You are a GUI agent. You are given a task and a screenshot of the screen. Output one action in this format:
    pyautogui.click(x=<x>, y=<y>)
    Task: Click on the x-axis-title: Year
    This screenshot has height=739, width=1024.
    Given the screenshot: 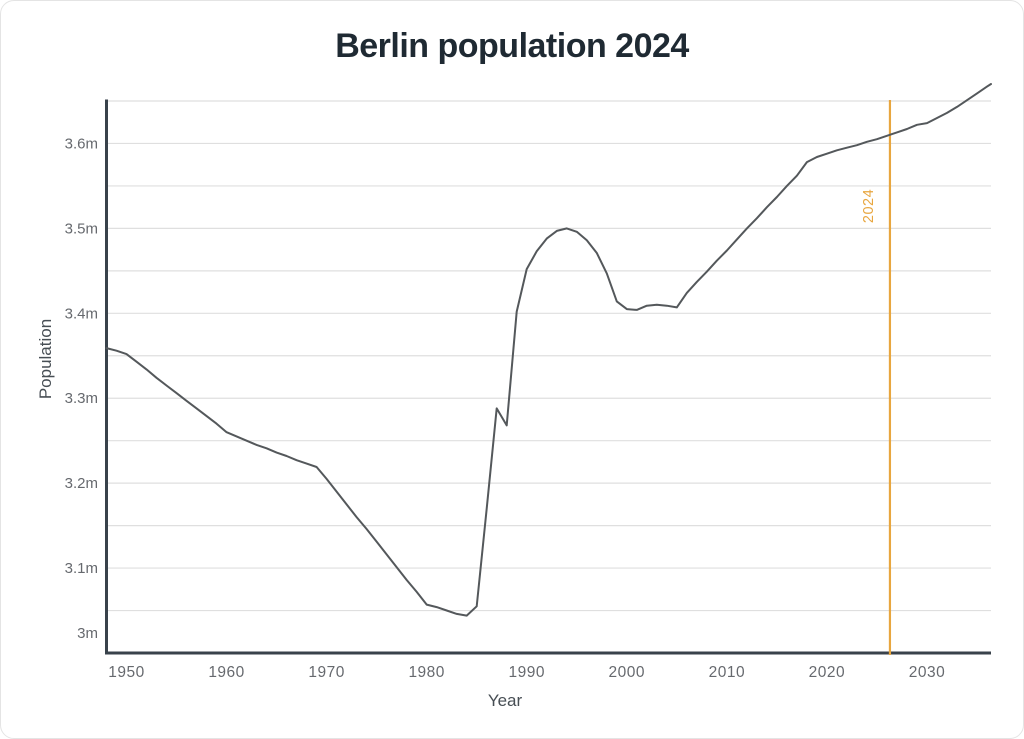 What is the action you would take?
    pyautogui.click(x=505, y=700)
    